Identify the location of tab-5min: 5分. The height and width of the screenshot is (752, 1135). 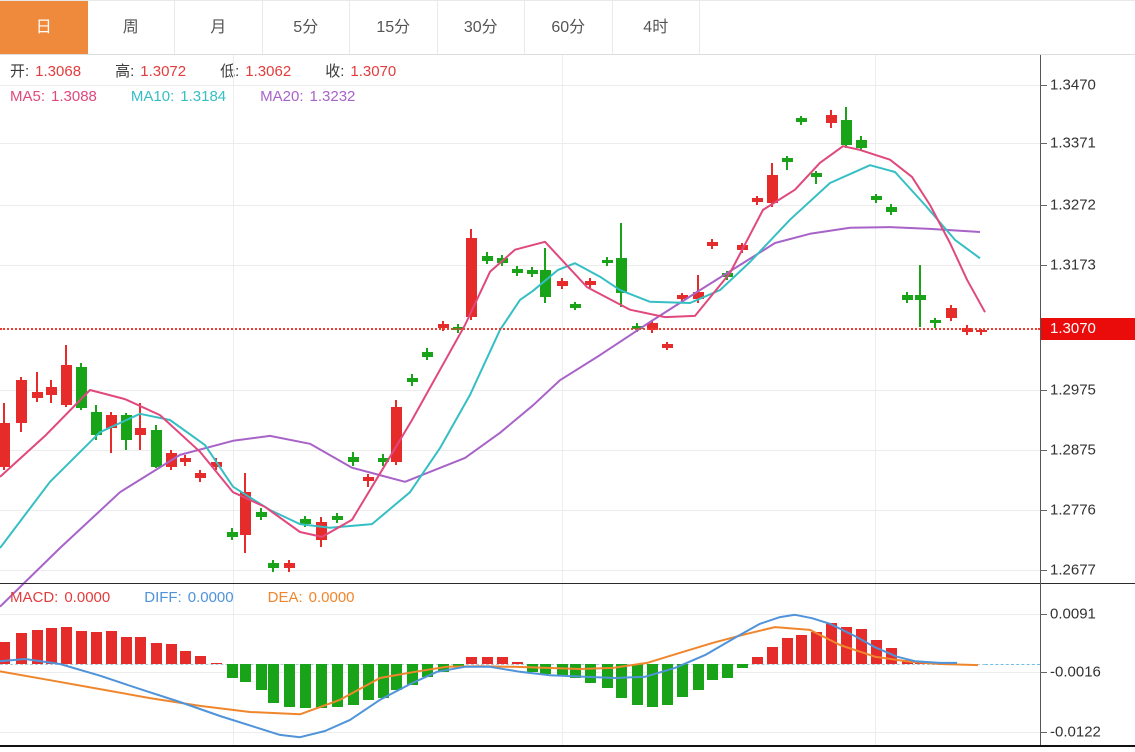
(306, 27).